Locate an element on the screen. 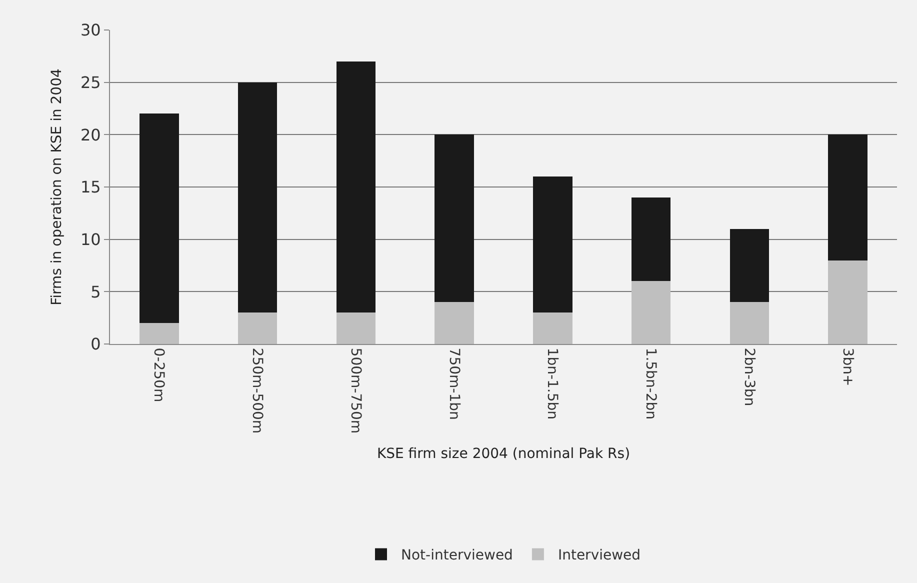  y-tick-label: 30 is located at coordinates (90, 30).